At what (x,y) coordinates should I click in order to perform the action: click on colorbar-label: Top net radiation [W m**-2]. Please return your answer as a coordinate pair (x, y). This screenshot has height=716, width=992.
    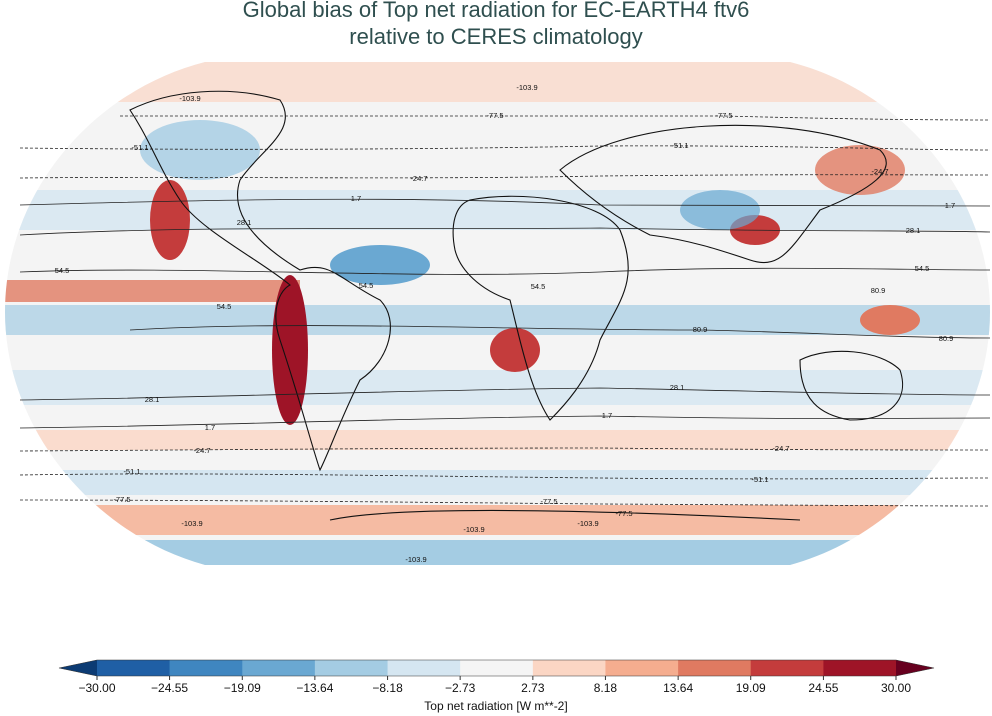
    Looking at the image, I should click on (495, 706).